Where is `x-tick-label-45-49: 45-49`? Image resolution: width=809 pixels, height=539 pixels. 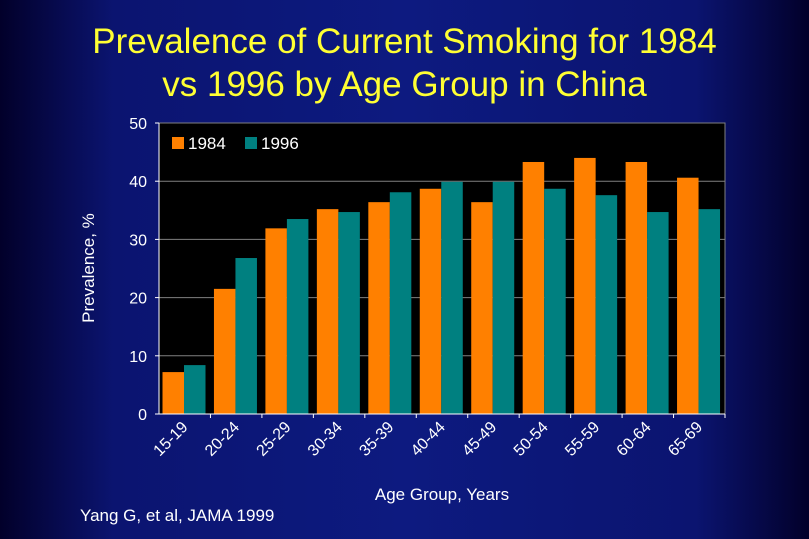
x-tick-label-45-49: 45-49 is located at coordinates (479, 439).